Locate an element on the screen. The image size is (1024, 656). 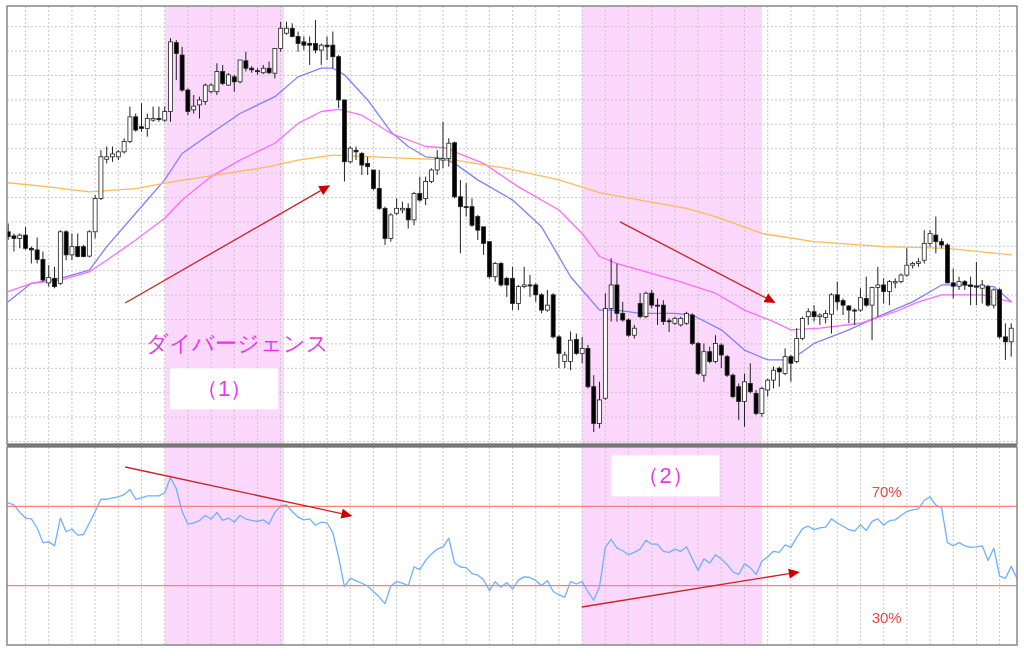
annotation: ダイバージェンス is located at coordinates (237, 343).